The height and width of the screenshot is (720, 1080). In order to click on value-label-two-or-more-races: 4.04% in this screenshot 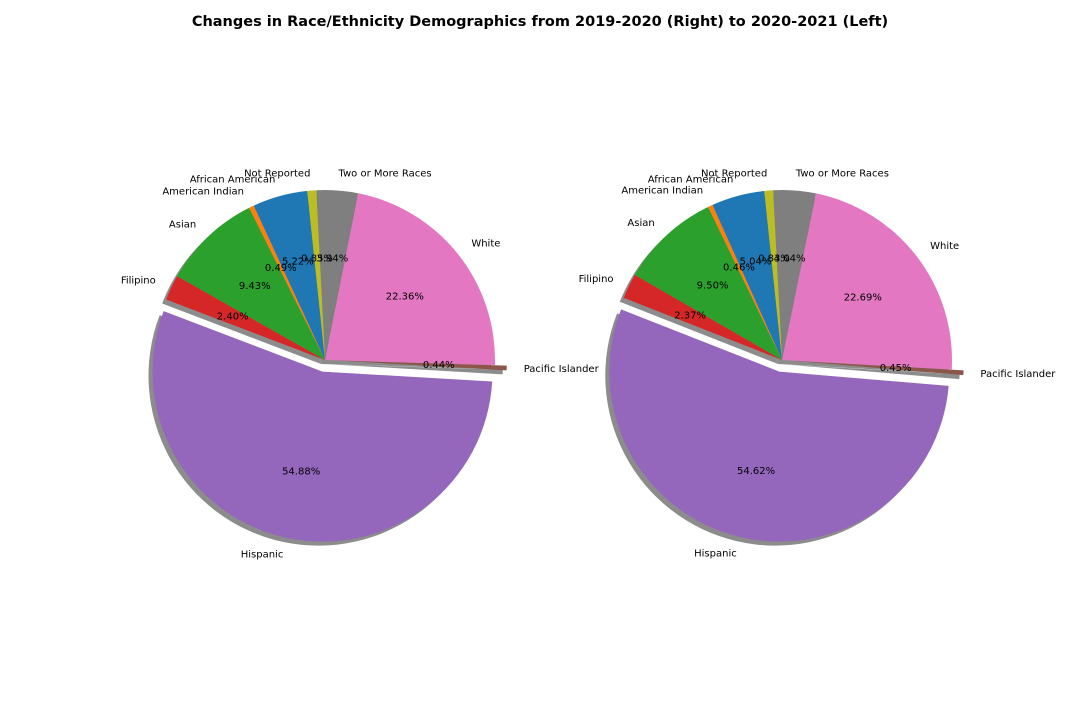, I will do `click(790, 258)`.